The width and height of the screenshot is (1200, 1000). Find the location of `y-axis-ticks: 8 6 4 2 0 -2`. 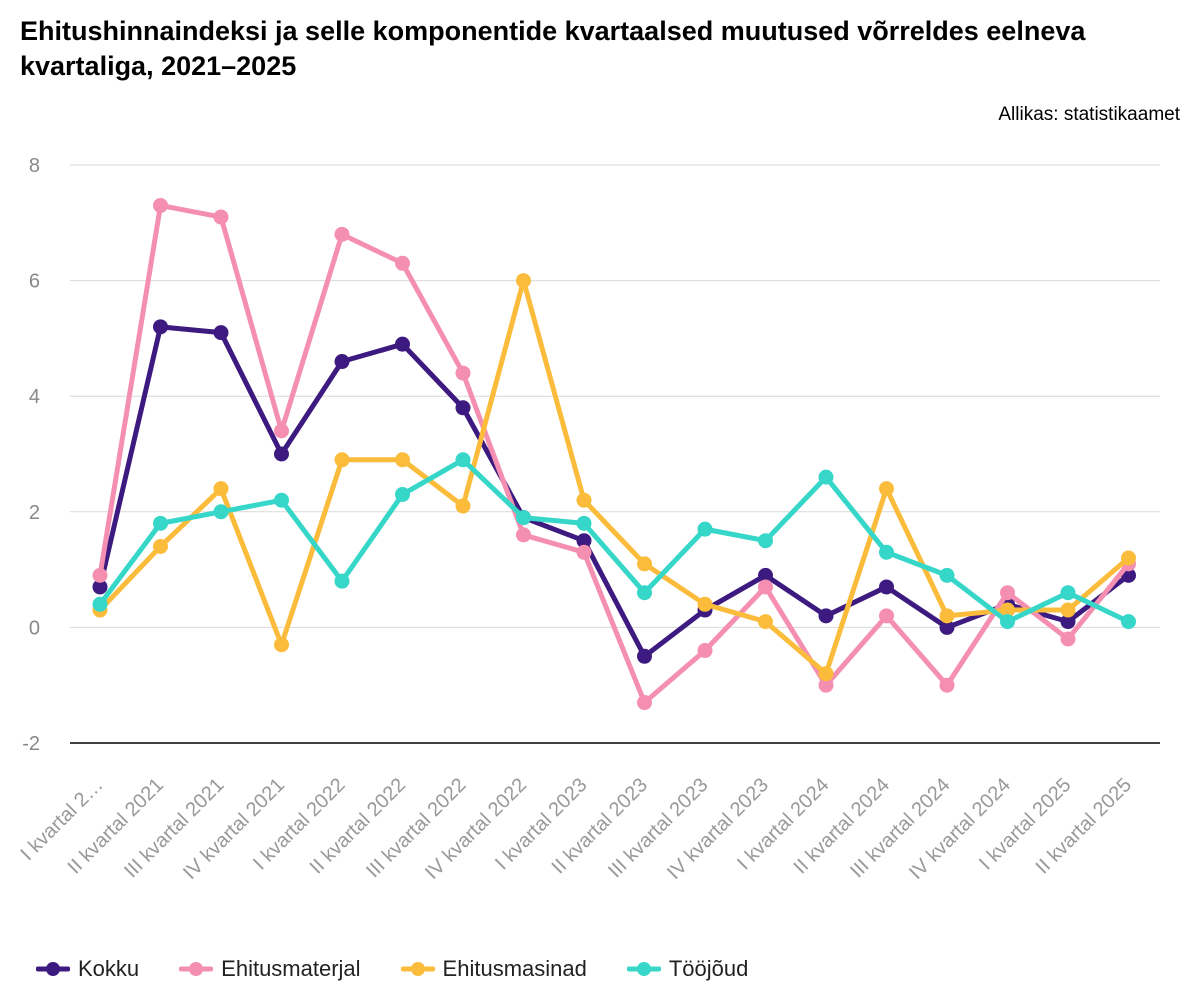

y-axis-ticks: 8 6 4 2 0 -2 is located at coordinates (31, 455).